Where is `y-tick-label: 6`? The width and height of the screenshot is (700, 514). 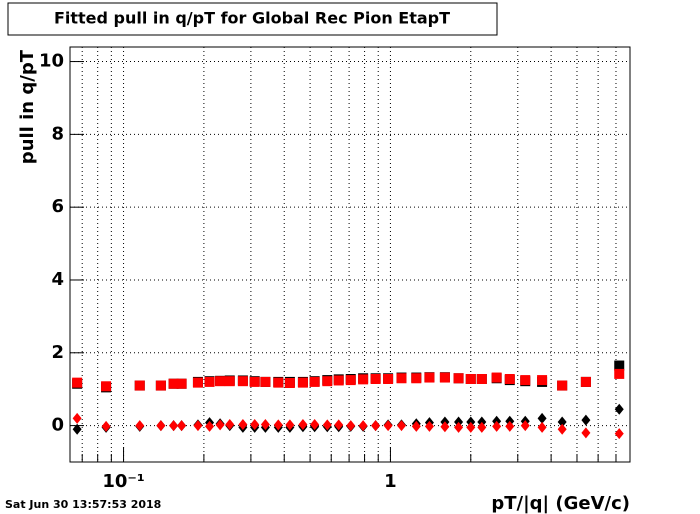 y-tick-label: 6 is located at coordinates (57, 206).